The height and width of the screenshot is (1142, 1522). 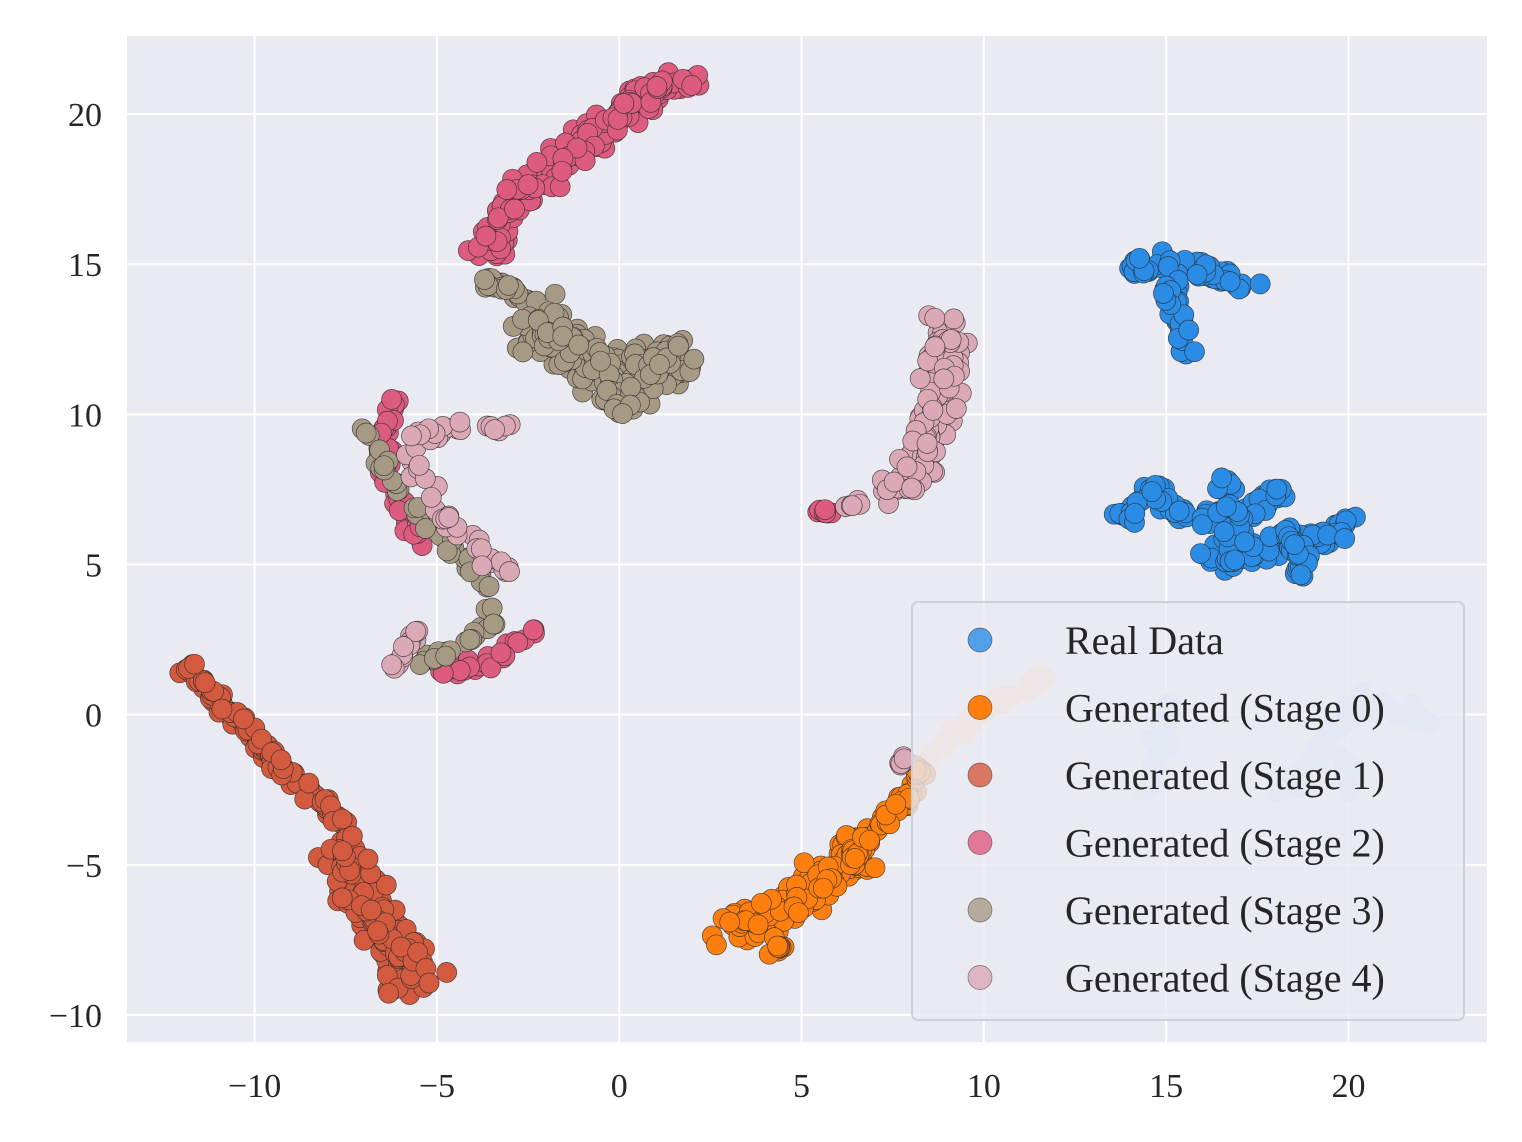 What do you see at coordinates (75, 1016) in the screenshot?
I see `y-tick-label: −10` at bounding box center [75, 1016].